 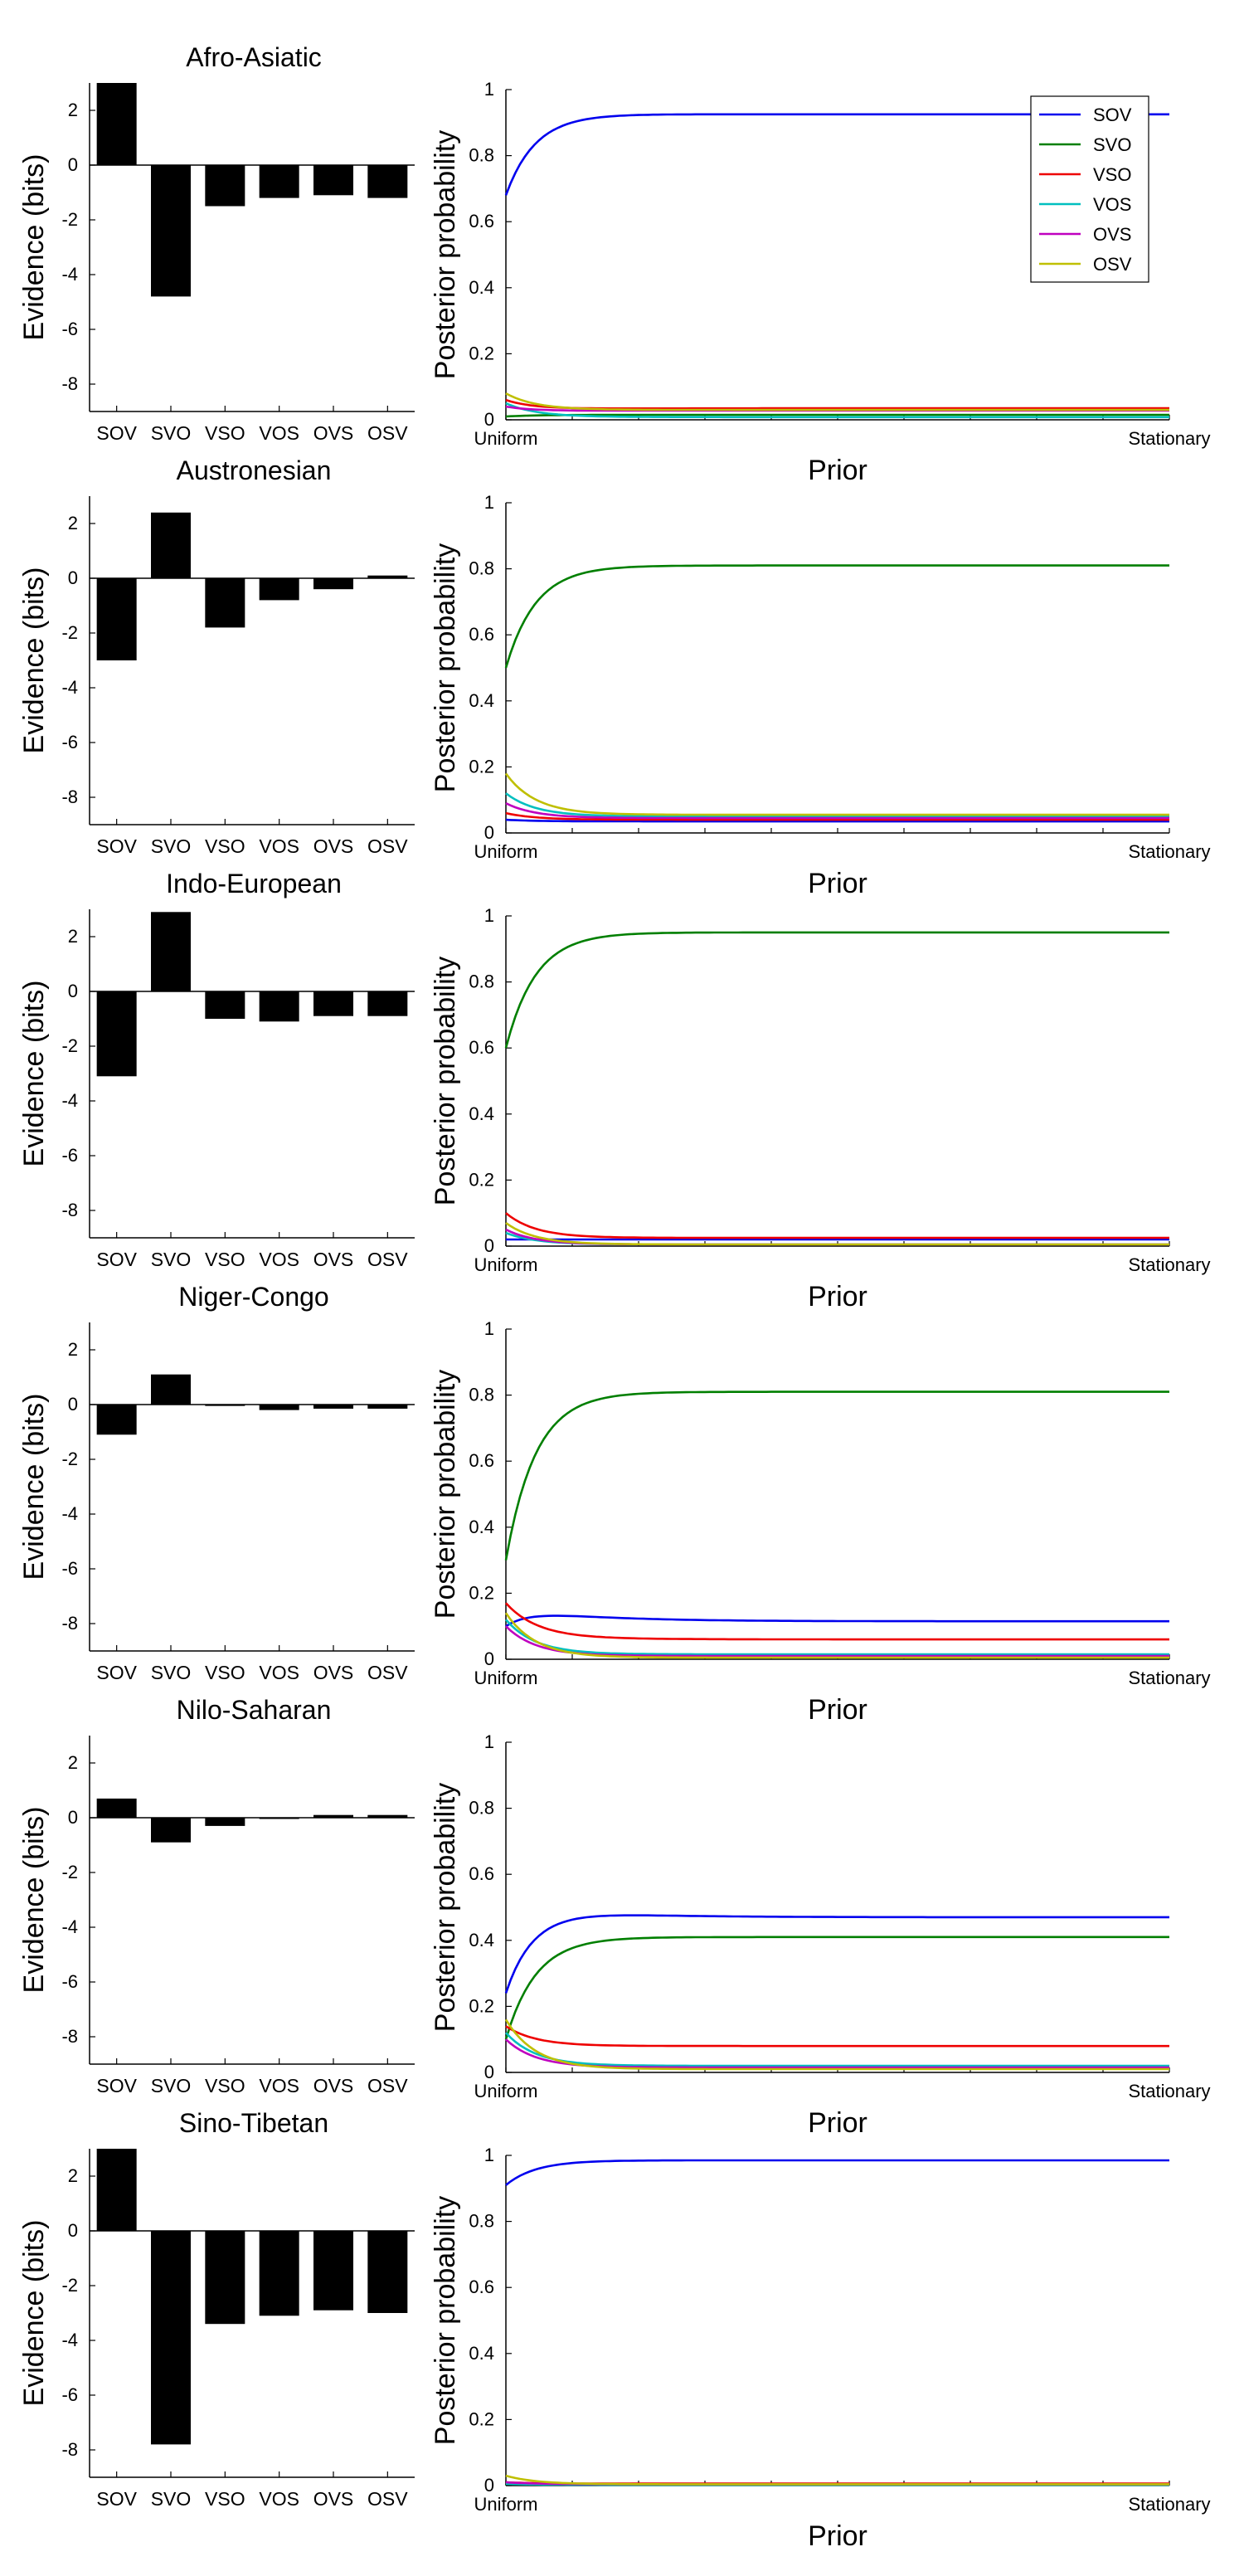 I want to click on panel-title: Niger-Congo, so click(x=253, y=1297).